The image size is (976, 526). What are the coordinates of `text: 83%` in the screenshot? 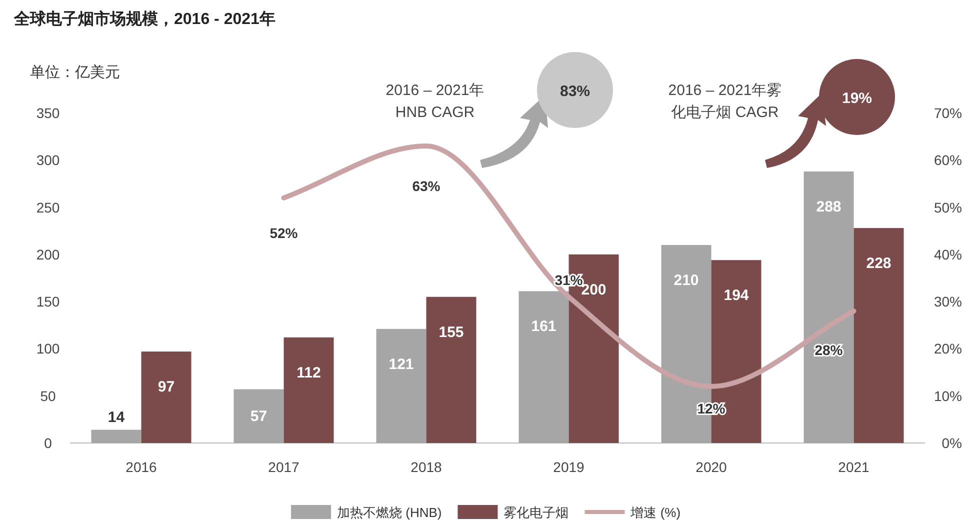 It's located at (575, 91).